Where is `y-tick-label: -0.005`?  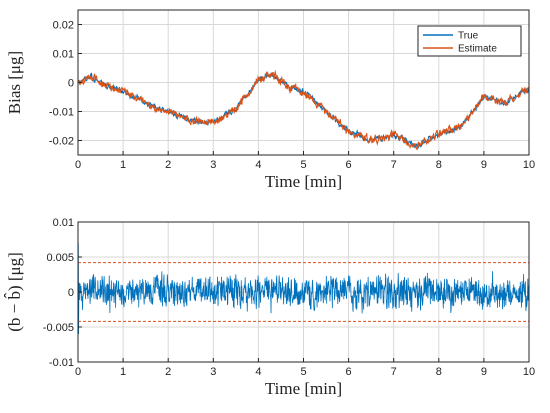 y-tick-label: -0.005 is located at coordinates (58, 328).